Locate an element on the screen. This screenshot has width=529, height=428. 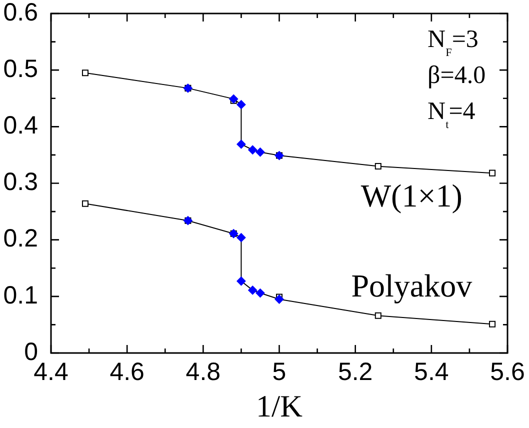
y-tick-label: 0.4 is located at coordinates (20, 126).